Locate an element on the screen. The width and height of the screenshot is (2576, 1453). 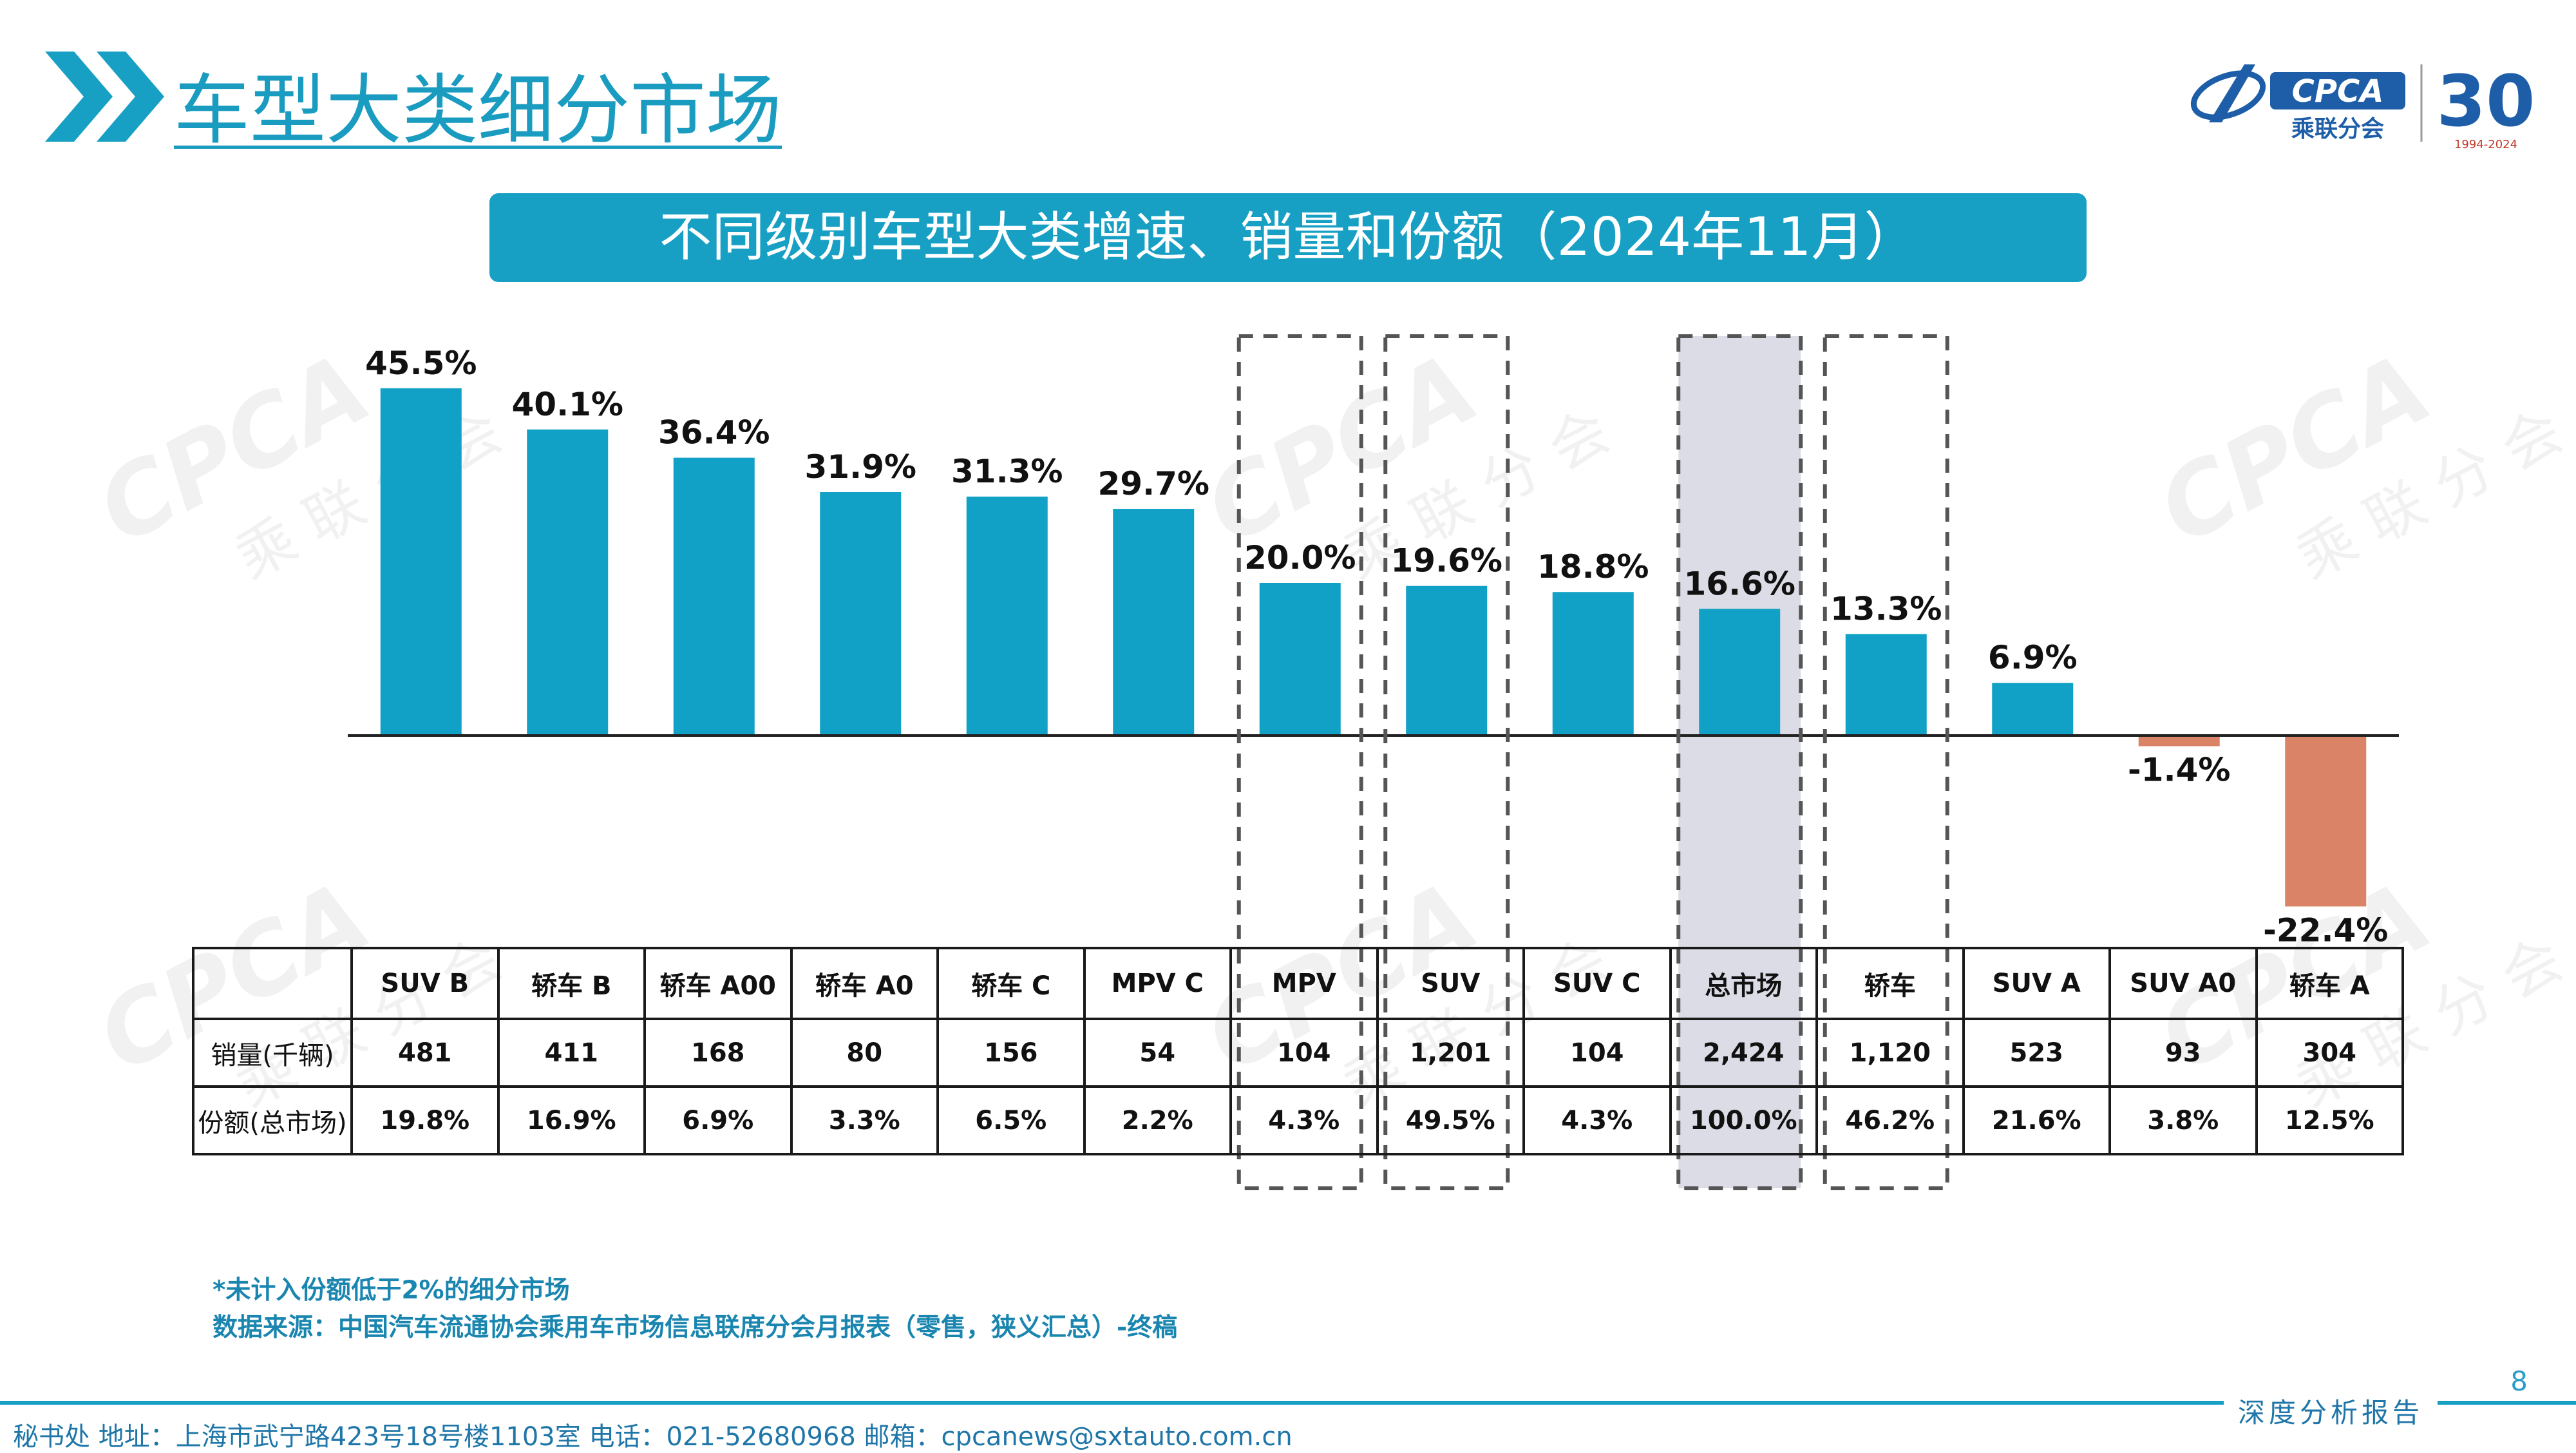
table-header-cell: MPV C is located at coordinates (1157, 983).